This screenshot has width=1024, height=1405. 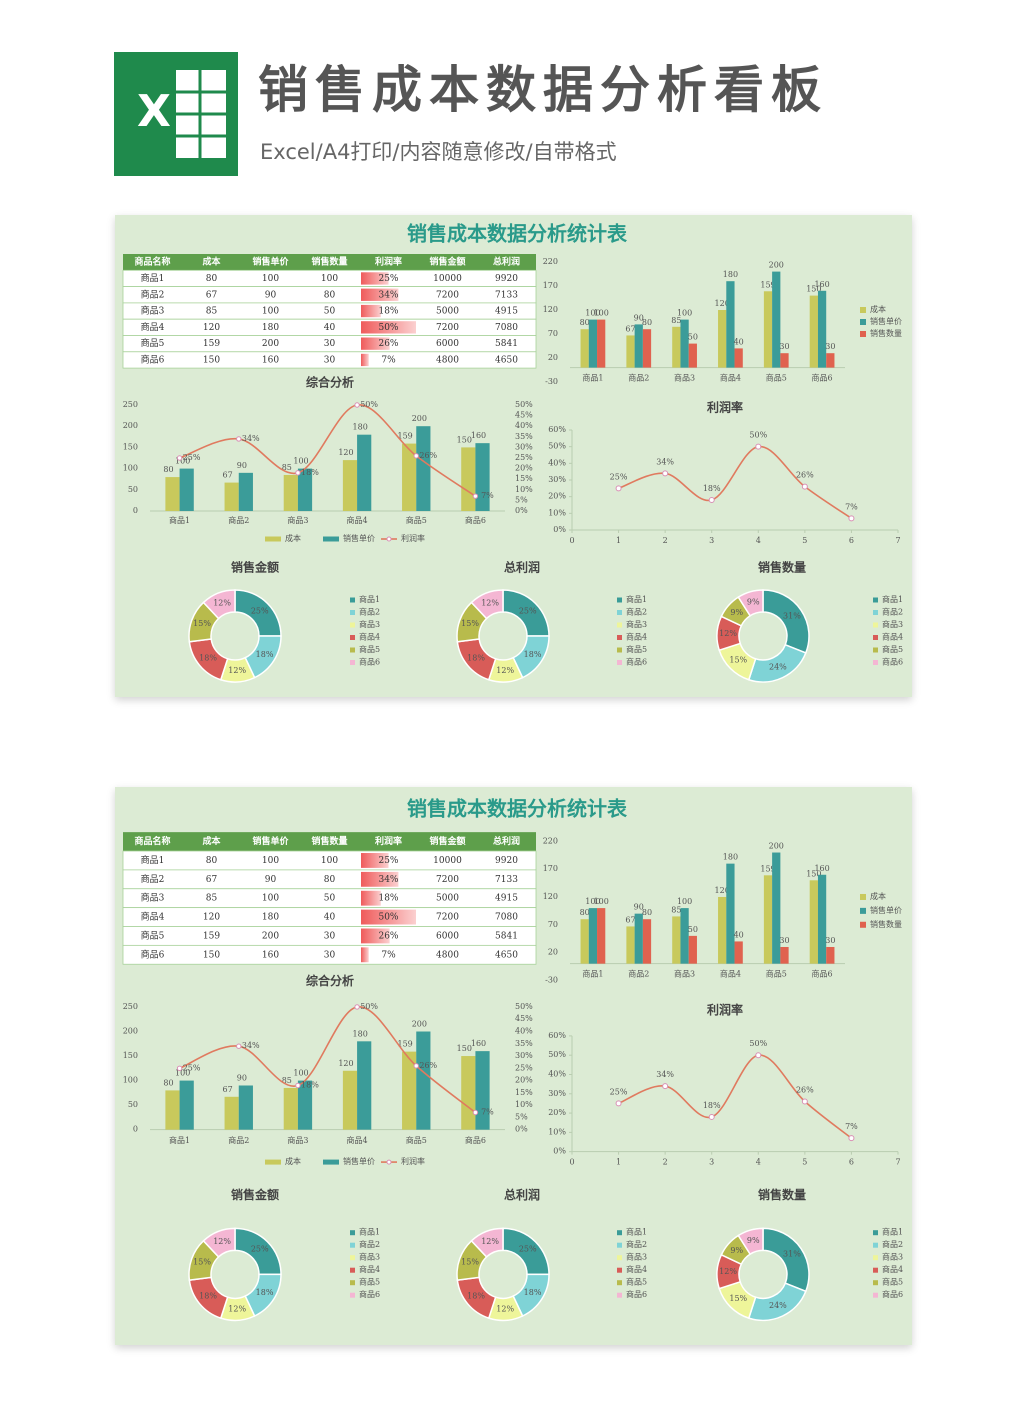 I want to click on slice-label: 15%, so click(x=202, y=623).